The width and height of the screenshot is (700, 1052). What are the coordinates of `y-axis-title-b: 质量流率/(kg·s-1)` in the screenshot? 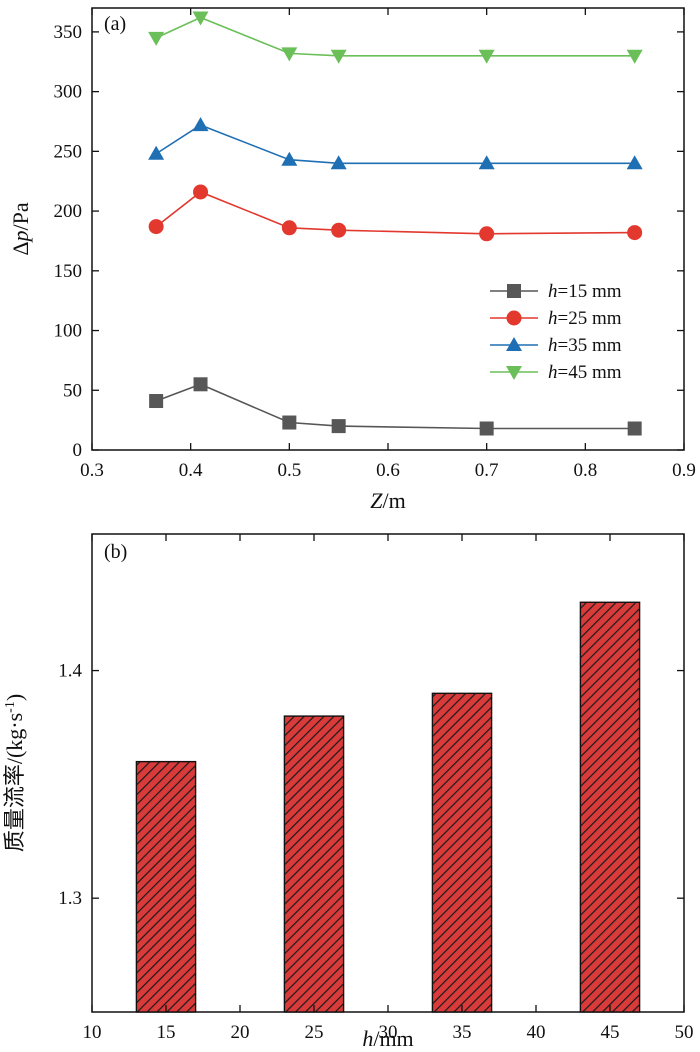 It's located at (14, 773).